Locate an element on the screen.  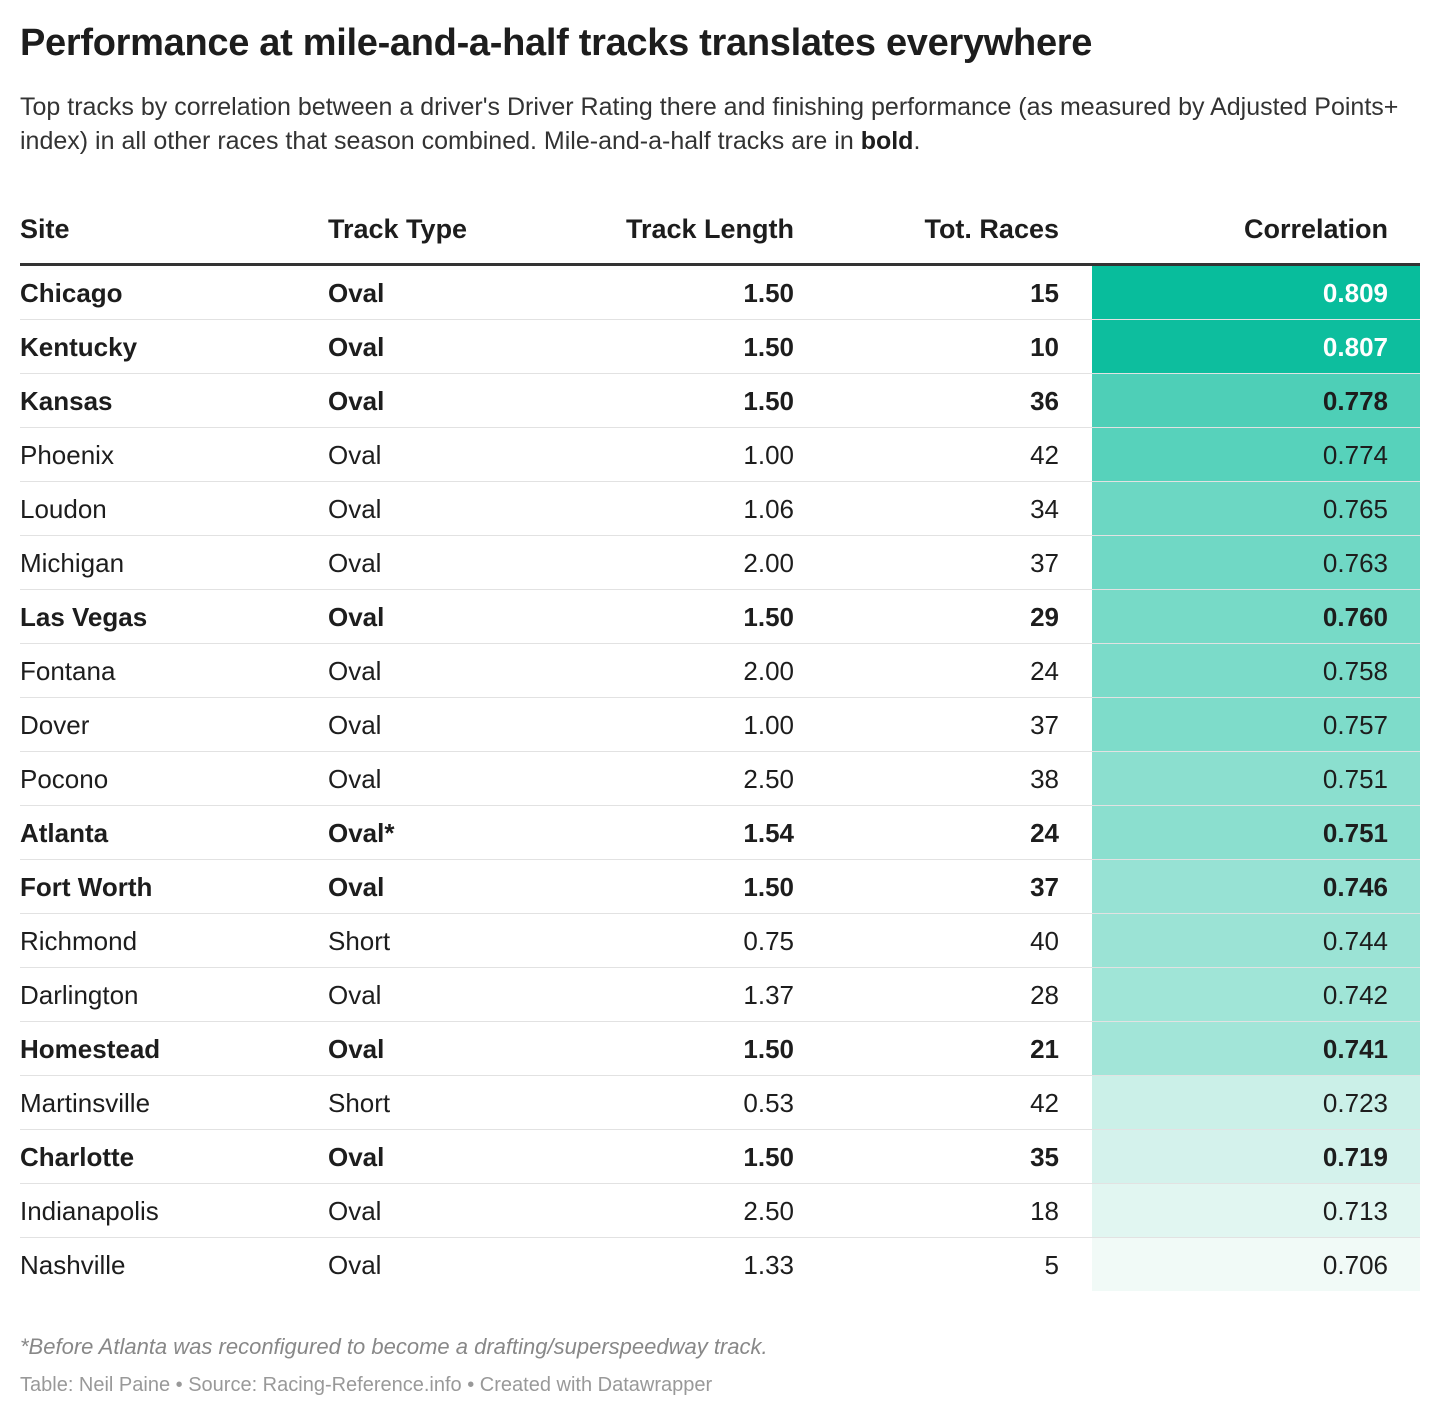
cell-track-length: 1.33 is located at coordinates (768, 1265).